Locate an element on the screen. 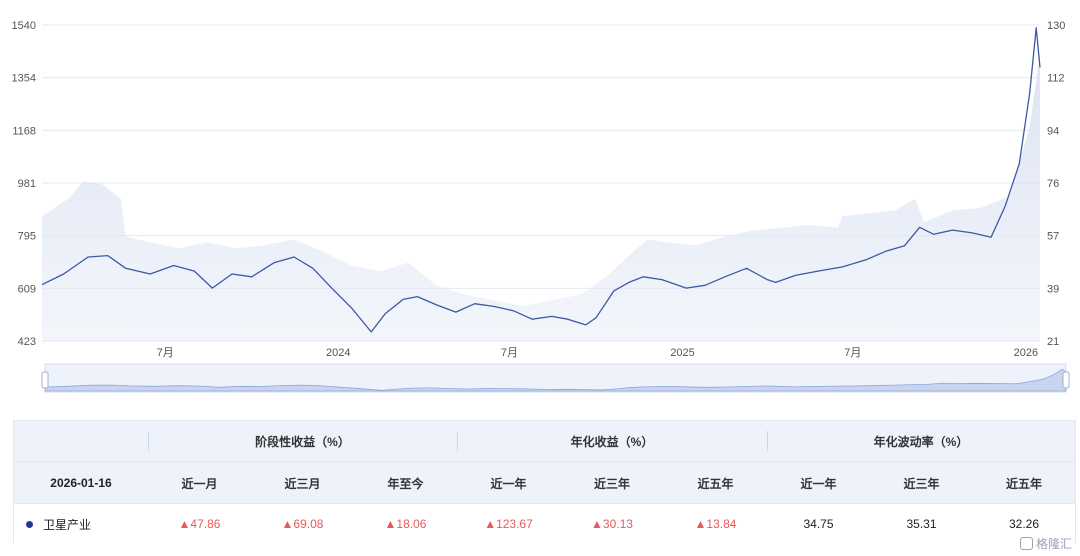 This screenshot has height=556, width=1080. group-header-period-return: 阶段性收益（%） is located at coordinates (302, 441).